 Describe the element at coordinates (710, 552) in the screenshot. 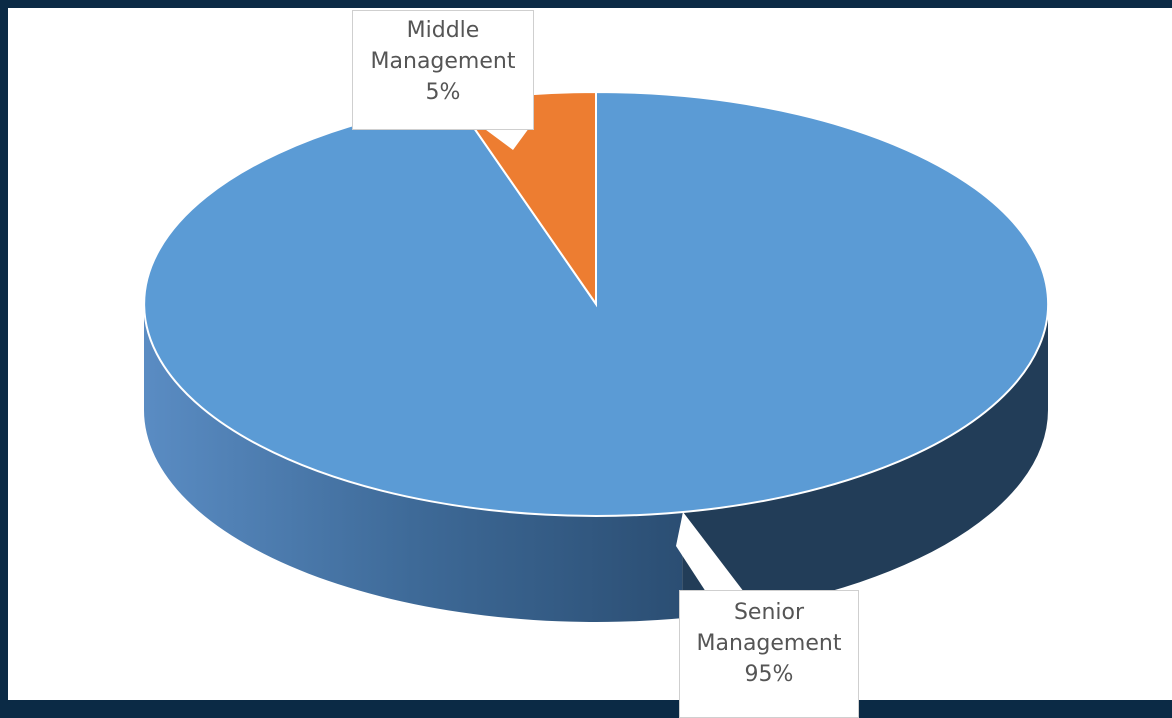

I see `leader-line-senior` at that location.